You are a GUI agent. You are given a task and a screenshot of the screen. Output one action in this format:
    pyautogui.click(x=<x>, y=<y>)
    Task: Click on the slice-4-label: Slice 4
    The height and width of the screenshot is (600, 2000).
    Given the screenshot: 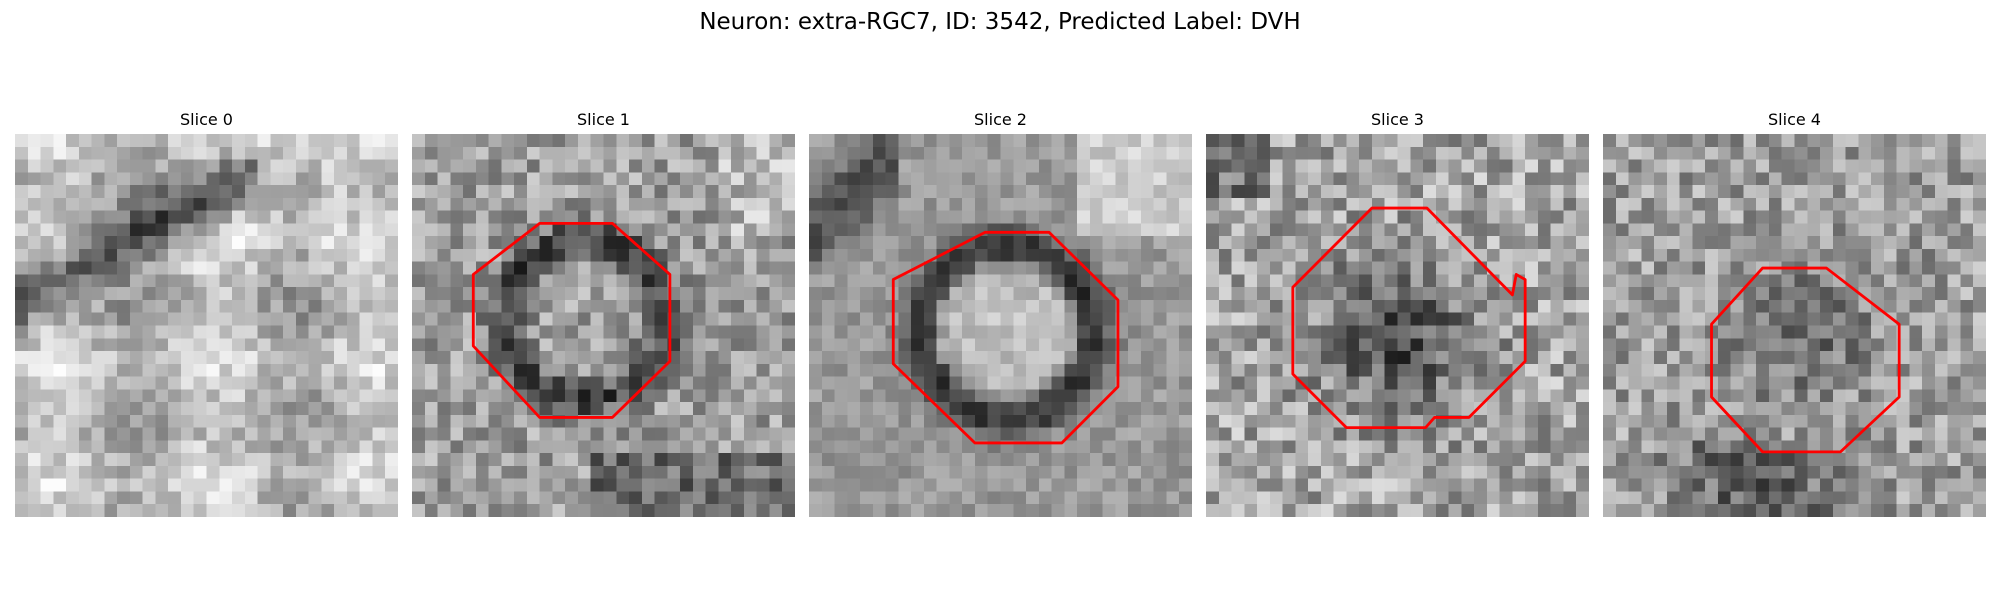 What is the action you would take?
    pyautogui.click(x=1794, y=119)
    